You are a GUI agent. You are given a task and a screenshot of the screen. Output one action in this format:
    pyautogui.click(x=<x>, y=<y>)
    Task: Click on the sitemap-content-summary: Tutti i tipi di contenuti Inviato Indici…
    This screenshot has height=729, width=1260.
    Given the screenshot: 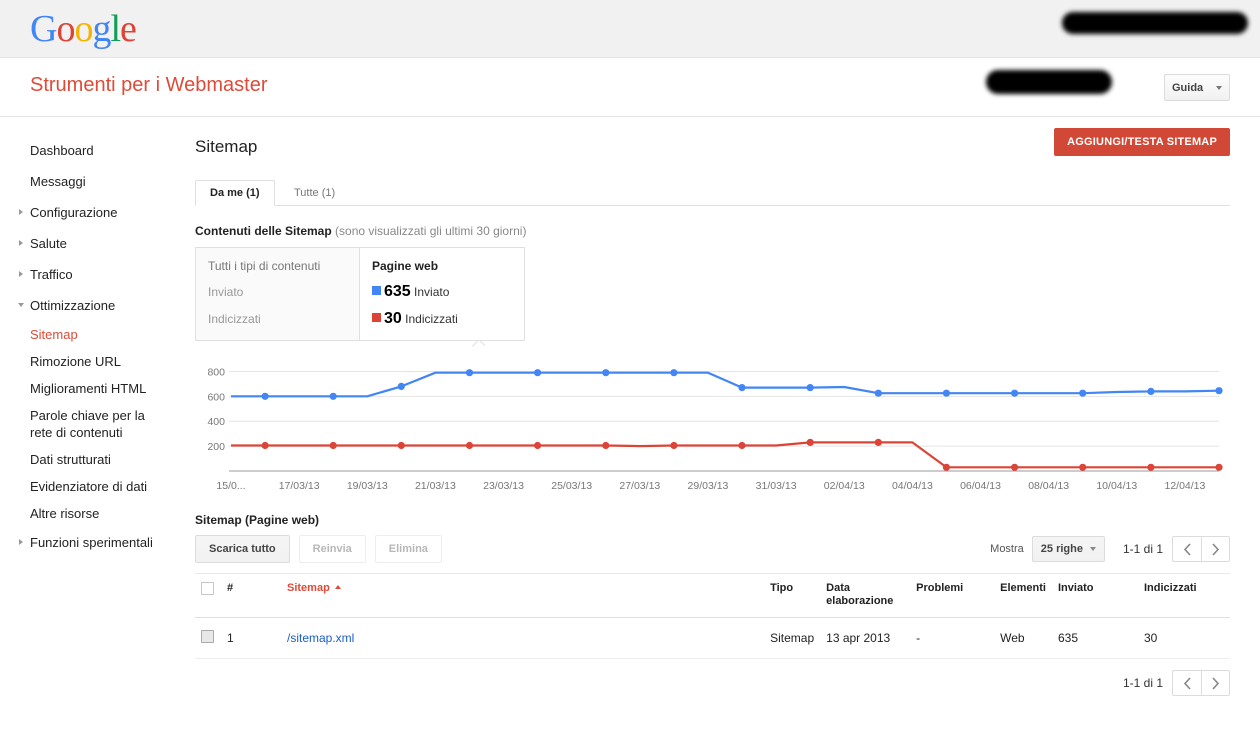 What is the action you would take?
    pyautogui.click(x=712, y=294)
    